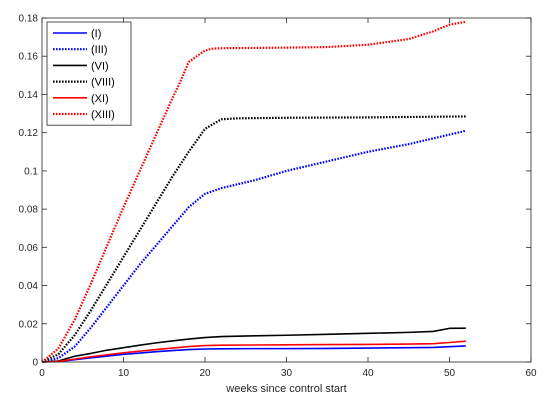 Image resolution: width=550 pixels, height=407 pixels. What do you see at coordinates (29, 57) in the screenshot?
I see `y-tick-label: 0.16` at bounding box center [29, 57].